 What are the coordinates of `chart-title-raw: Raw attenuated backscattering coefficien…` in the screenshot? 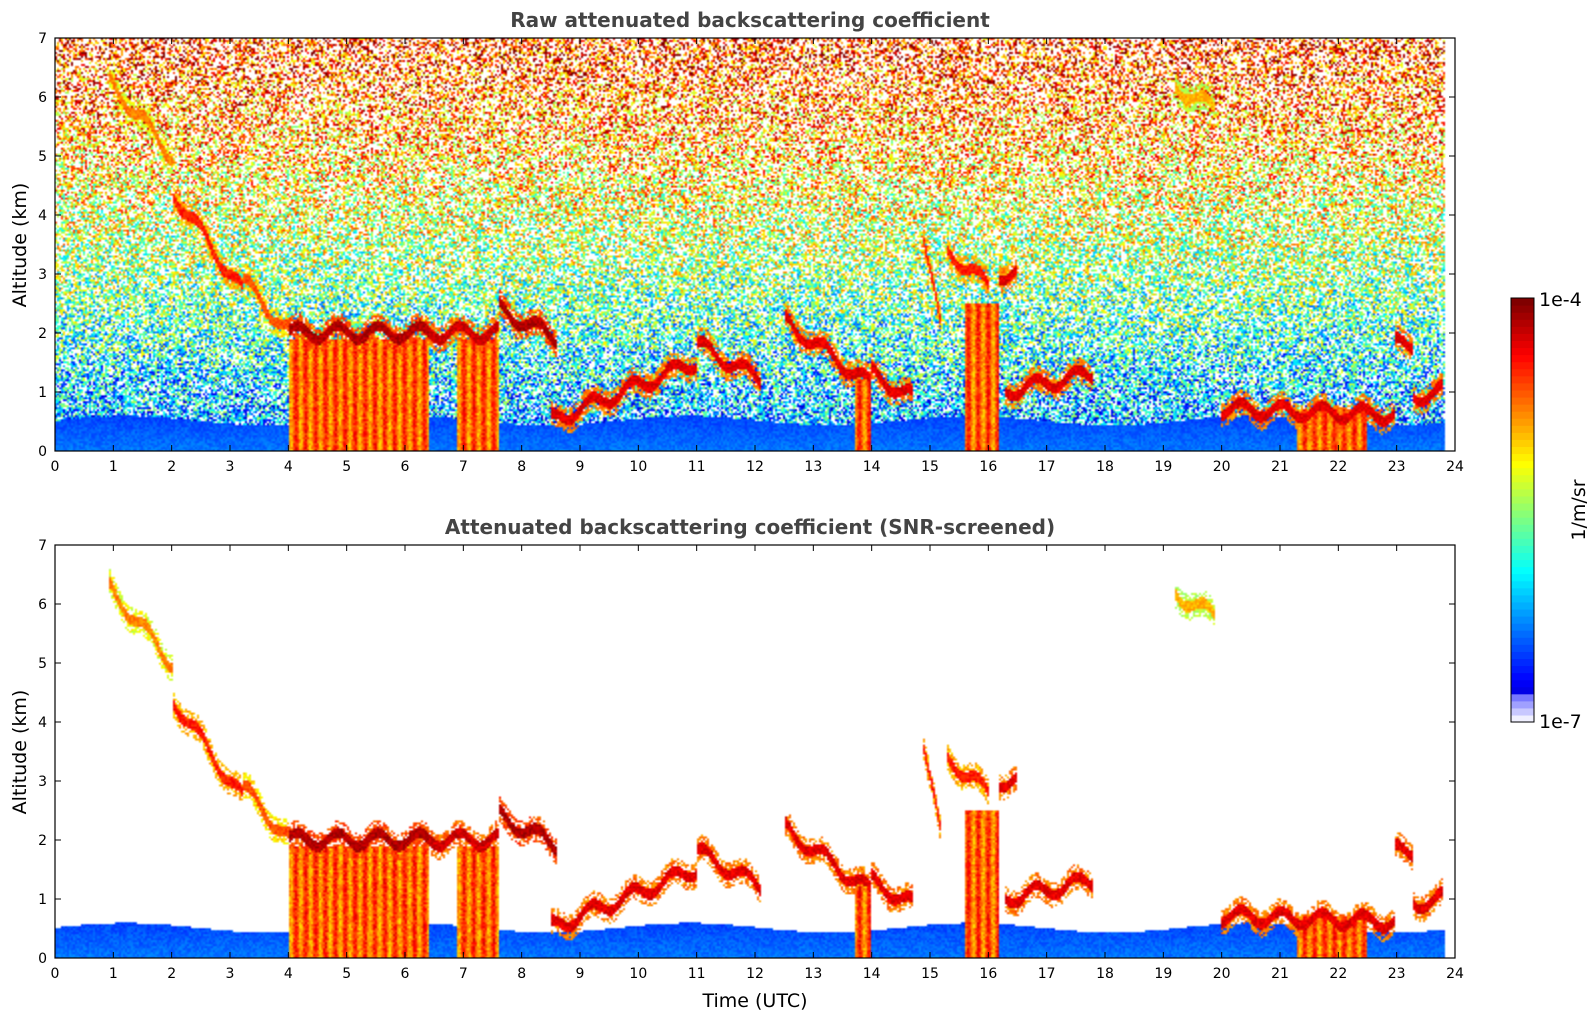 It's located at (750, 20).